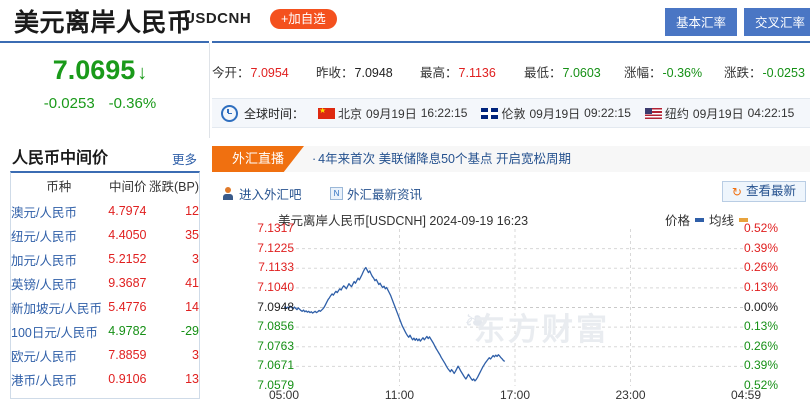 The image size is (810, 407). Describe the element at coordinates (105, 307) in the screenshot. I see `table-row: 新加坡元/人民币 5.4776 14` at that location.